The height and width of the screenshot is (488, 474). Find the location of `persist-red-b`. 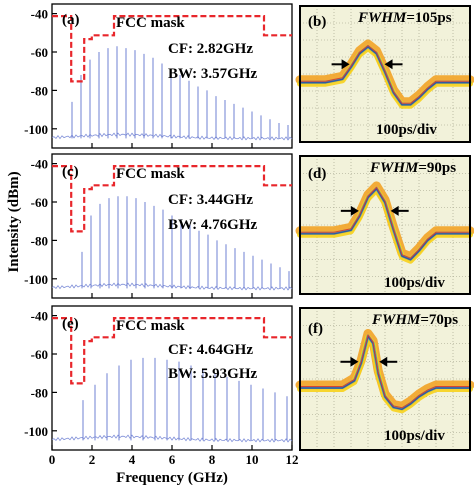

persist-red-b is located at coordinates (385, 74).